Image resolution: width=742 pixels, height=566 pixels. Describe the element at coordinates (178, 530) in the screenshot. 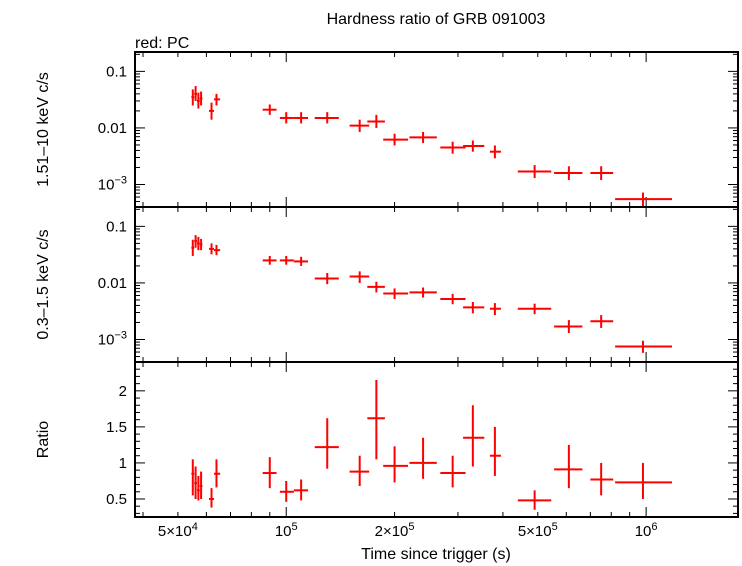

I see `x-tick-label: 5×10⁴` at that location.